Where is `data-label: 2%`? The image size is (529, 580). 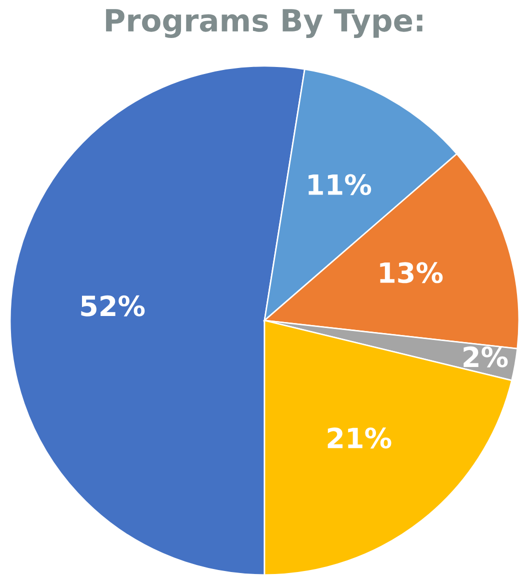 data-label: 2% is located at coordinates (486, 357).